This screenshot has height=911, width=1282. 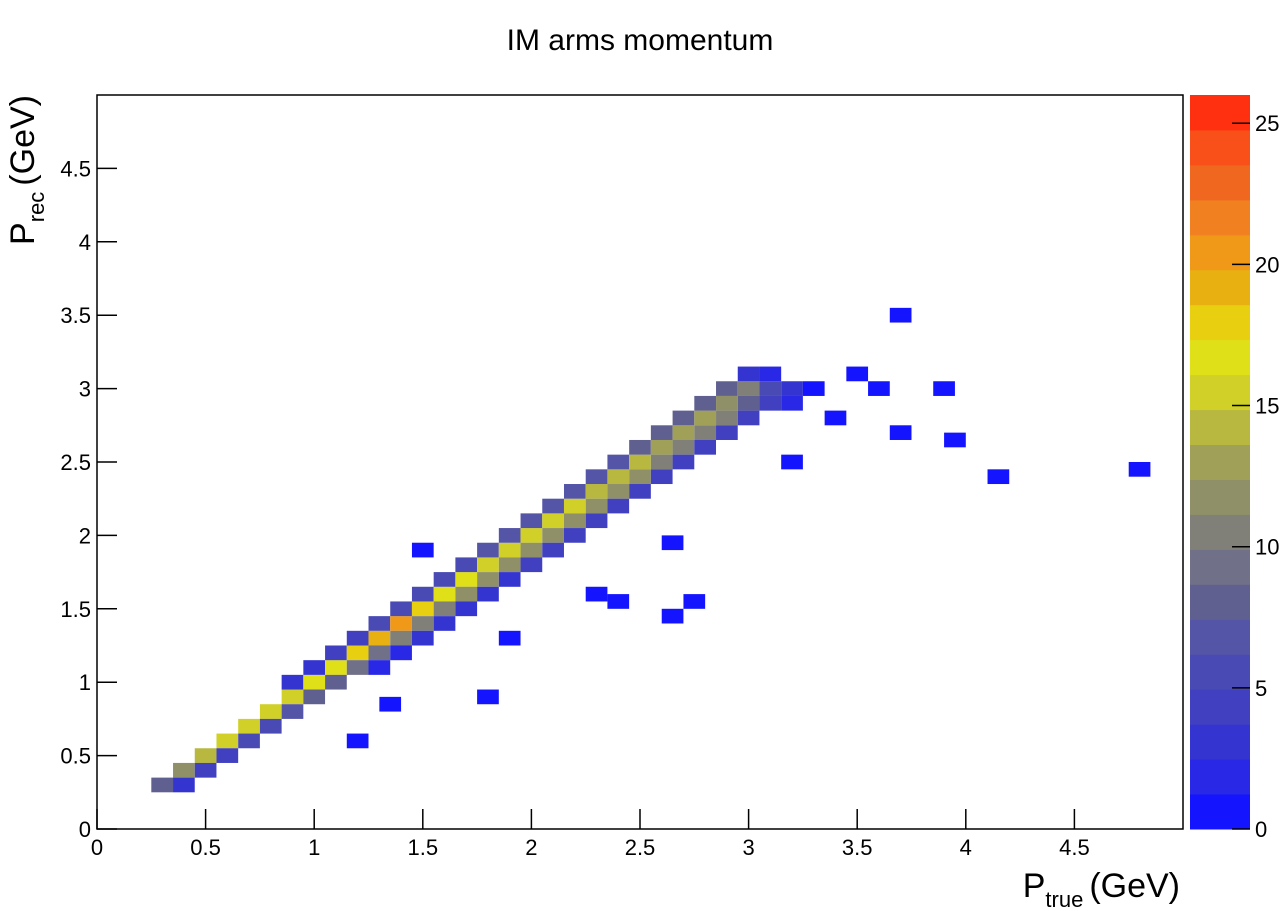 I want to click on colorbar-tick-label: 10, so click(x=1267, y=547).